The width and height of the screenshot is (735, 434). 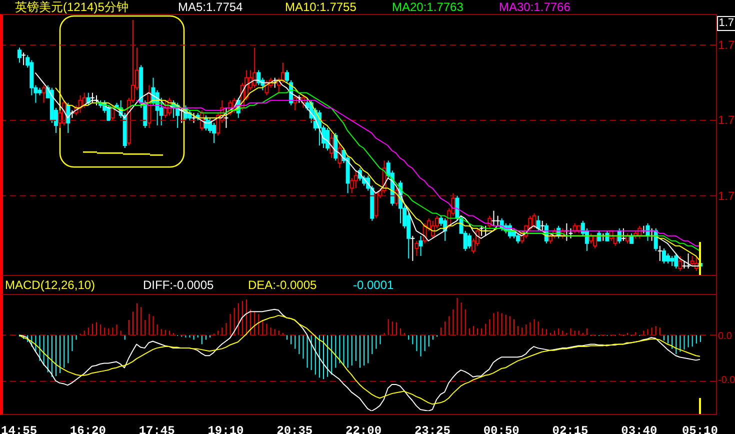 What do you see at coordinates (725, 336) in the screenshot?
I see `ref-line-label: 0.0` at bounding box center [725, 336].